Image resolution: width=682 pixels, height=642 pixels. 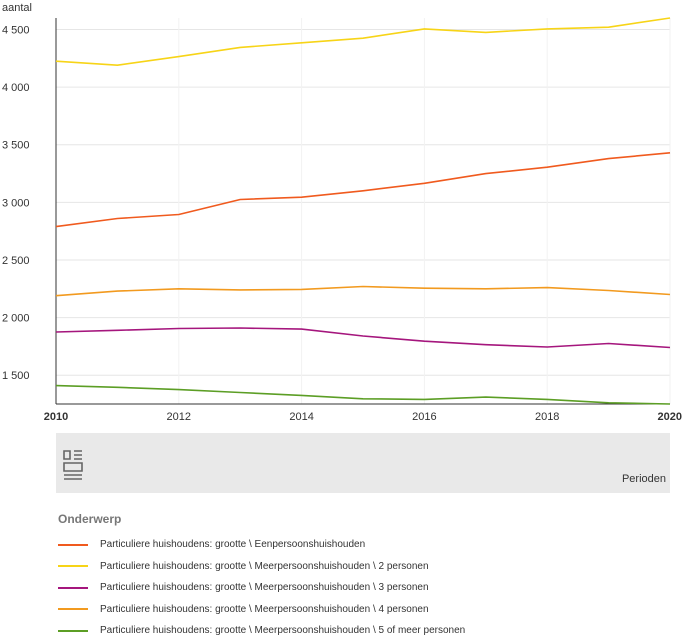 What do you see at coordinates (424, 417) in the screenshot?
I see `x-tick-label: 2016` at bounding box center [424, 417].